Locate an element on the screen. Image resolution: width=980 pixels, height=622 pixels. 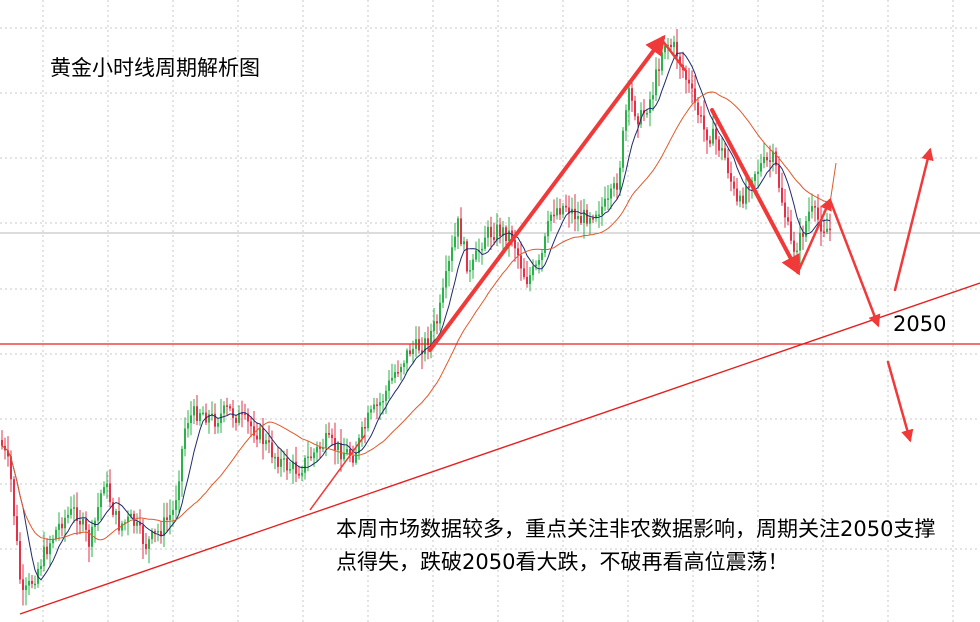
projection-arrow is located at coordinates (755, 192).